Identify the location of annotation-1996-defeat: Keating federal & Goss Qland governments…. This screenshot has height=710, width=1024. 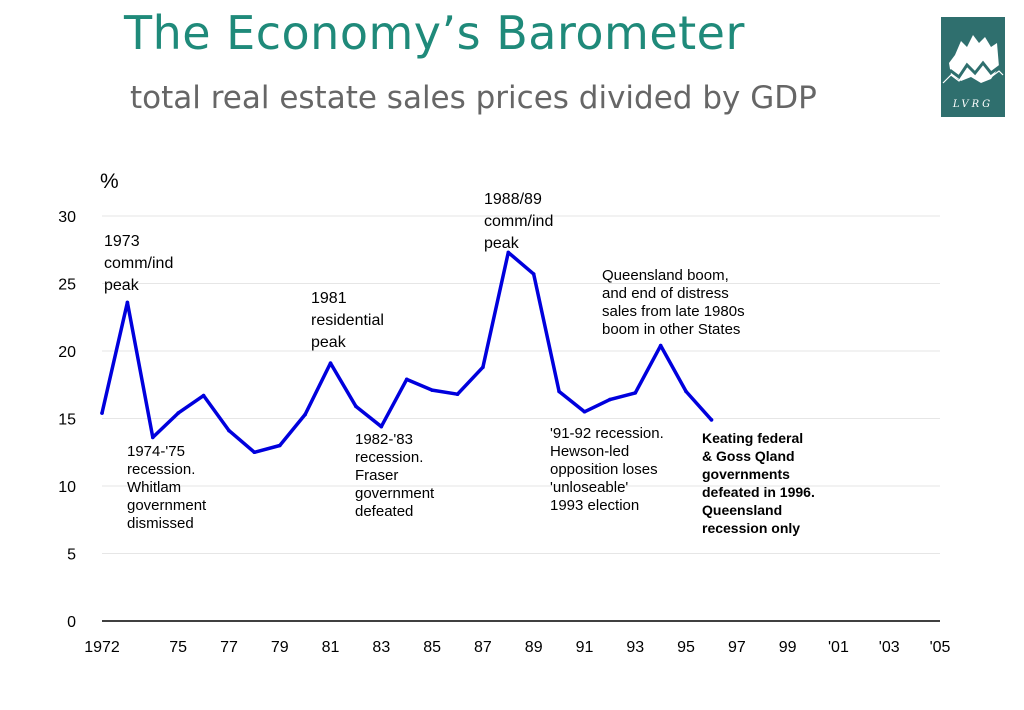
(758, 483).